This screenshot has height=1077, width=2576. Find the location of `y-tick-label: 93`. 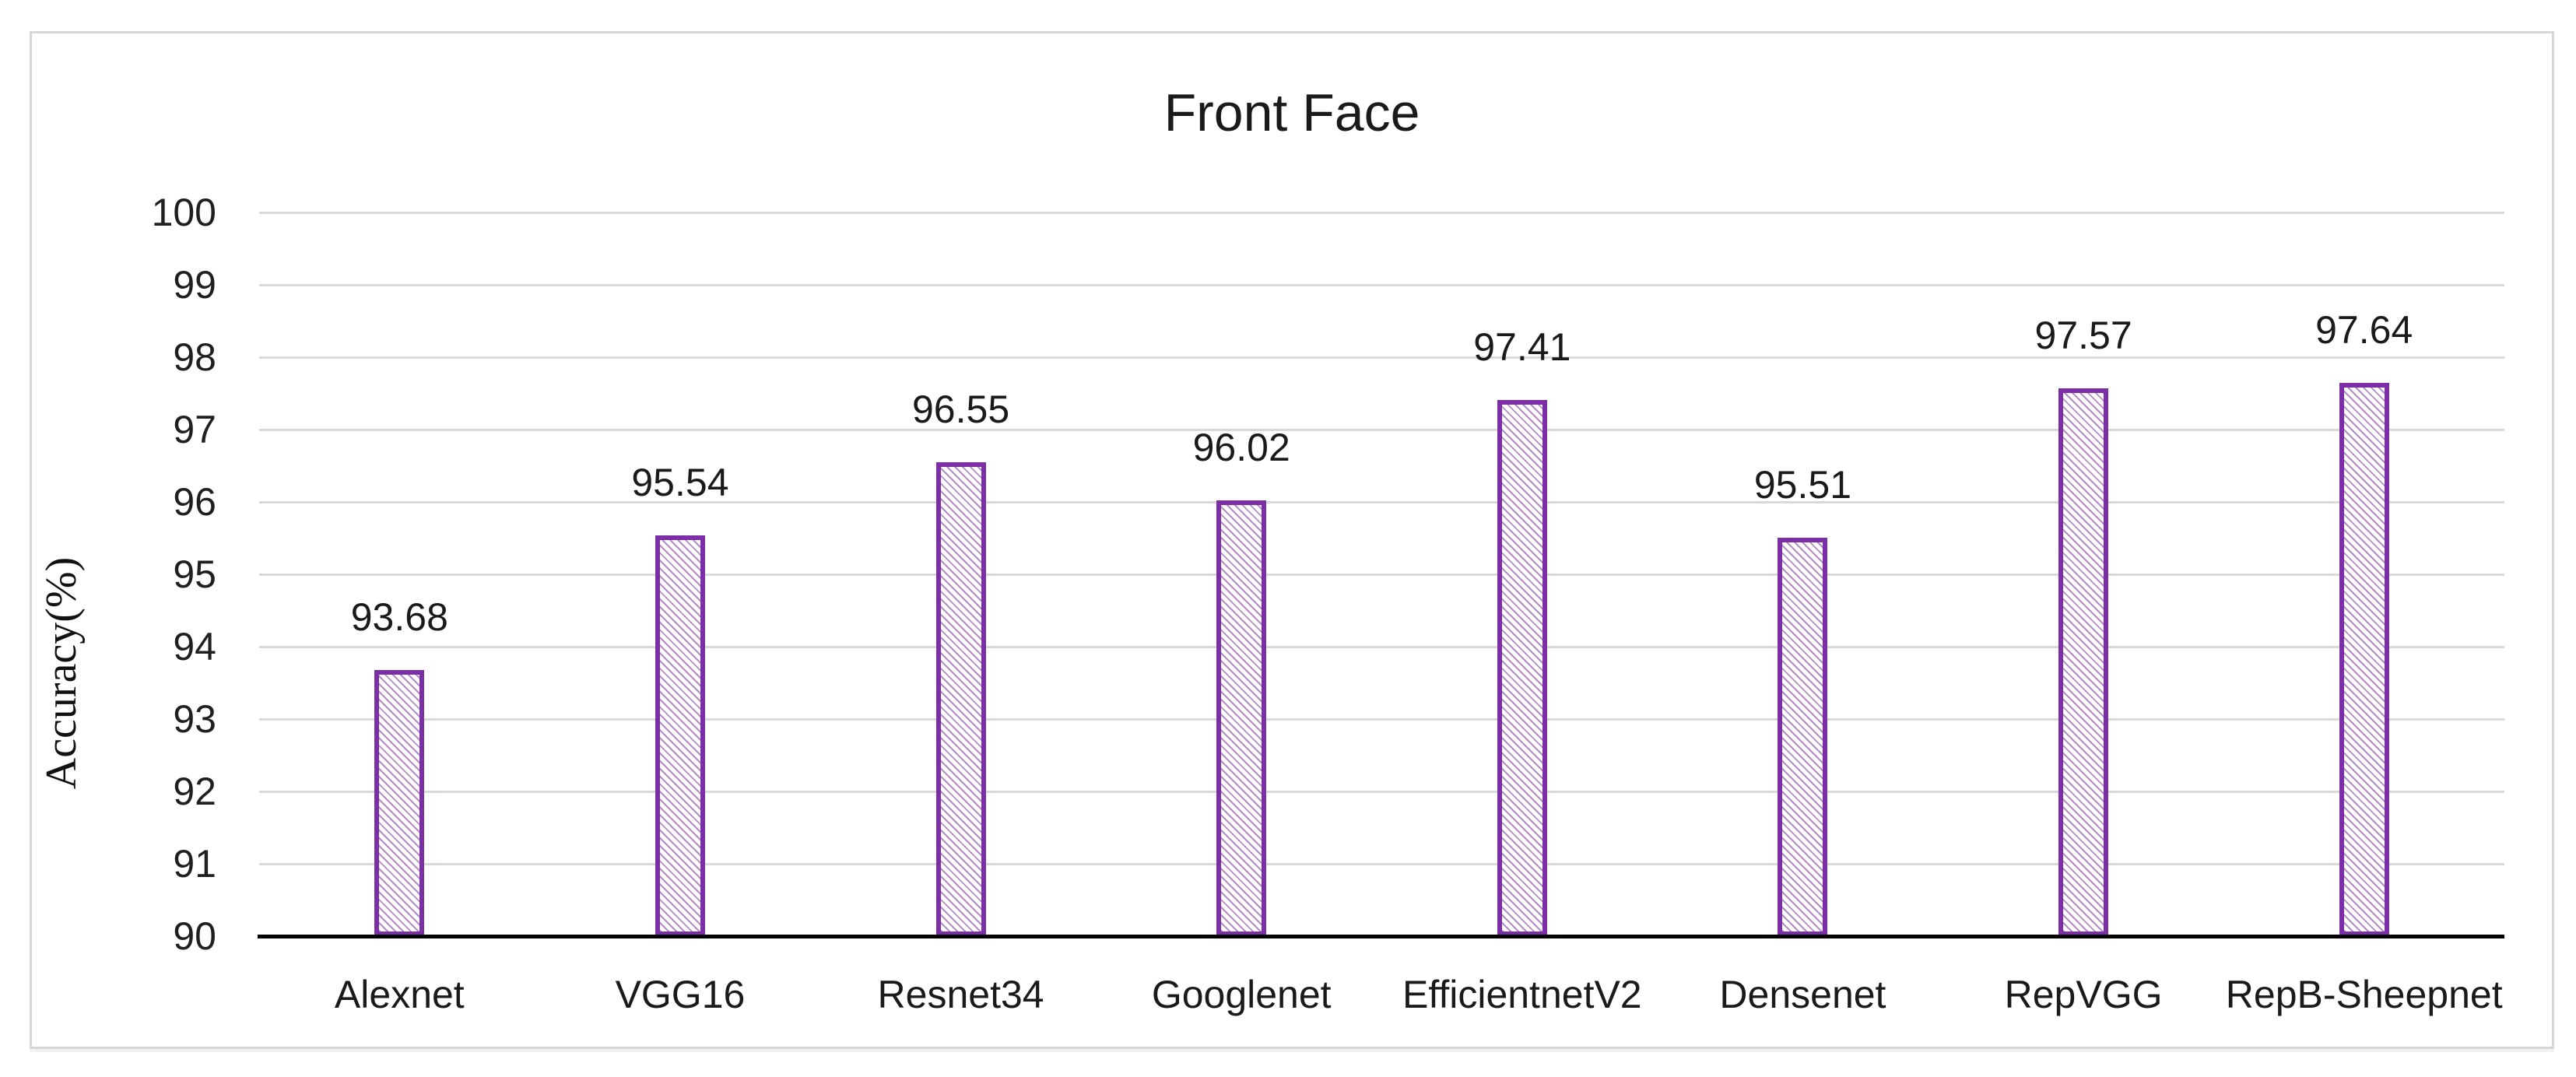

y-tick-label: 93 is located at coordinates (195, 719).